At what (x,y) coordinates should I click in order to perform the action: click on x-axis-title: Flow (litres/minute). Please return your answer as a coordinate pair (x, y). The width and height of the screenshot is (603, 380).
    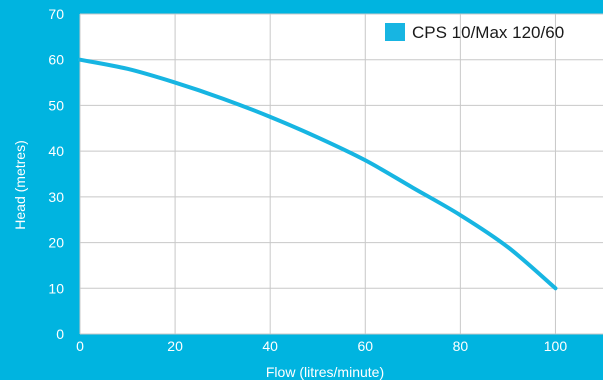
    Looking at the image, I should click on (325, 372).